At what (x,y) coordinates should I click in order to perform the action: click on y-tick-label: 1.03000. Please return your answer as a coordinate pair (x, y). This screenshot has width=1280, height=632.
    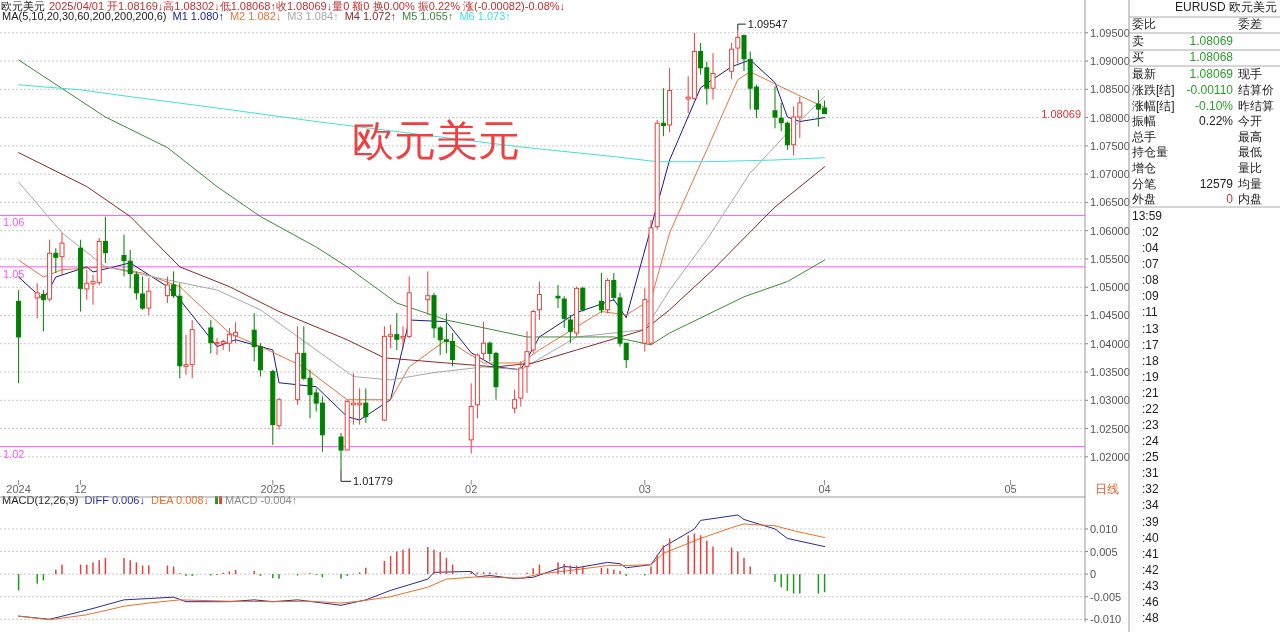
    Looking at the image, I should click on (1110, 400).